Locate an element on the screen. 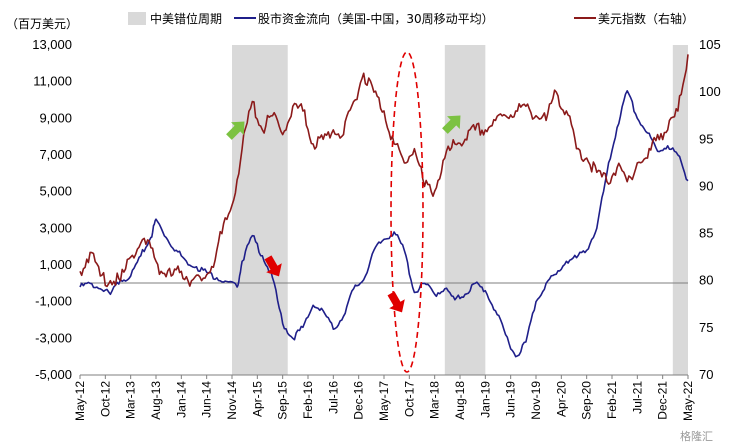  left-tick-label: 9,000 is located at coordinates (55, 117).